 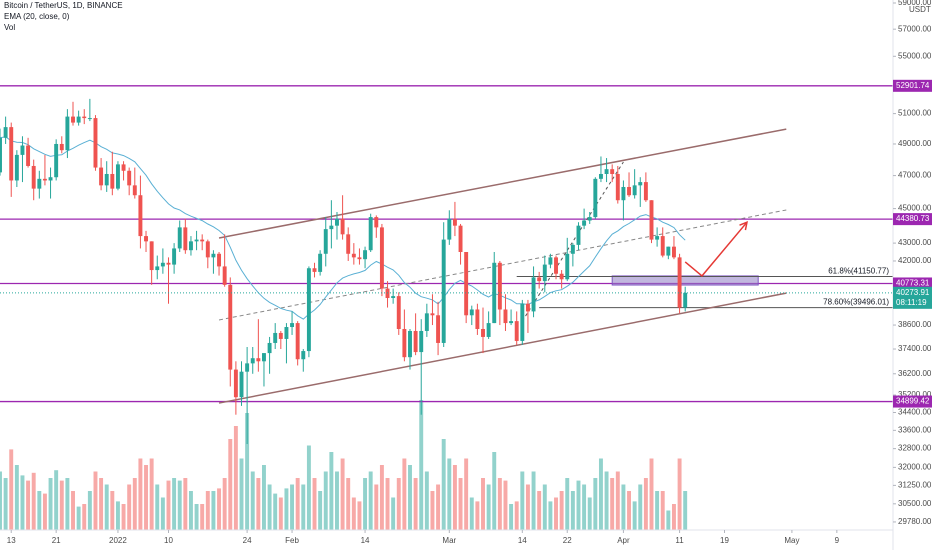 What do you see at coordinates (567, 540) in the screenshot?
I see `x-tick-label: 22` at bounding box center [567, 540].